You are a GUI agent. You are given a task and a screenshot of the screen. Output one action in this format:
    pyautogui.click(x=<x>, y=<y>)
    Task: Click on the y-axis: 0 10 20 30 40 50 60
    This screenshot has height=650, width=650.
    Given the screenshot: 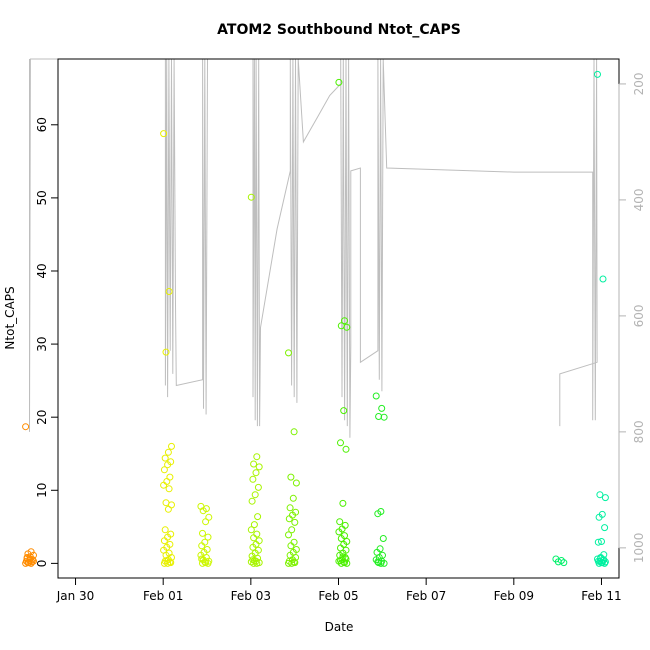 What is the action you would take?
    pyautogui.click(x=47, y=342)
    